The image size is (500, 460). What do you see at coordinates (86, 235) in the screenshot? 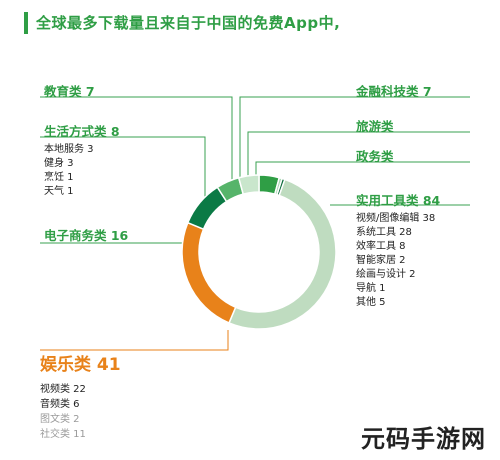
I see `label-ecom: 电子商务类 16` at bounding box center [86, 235].